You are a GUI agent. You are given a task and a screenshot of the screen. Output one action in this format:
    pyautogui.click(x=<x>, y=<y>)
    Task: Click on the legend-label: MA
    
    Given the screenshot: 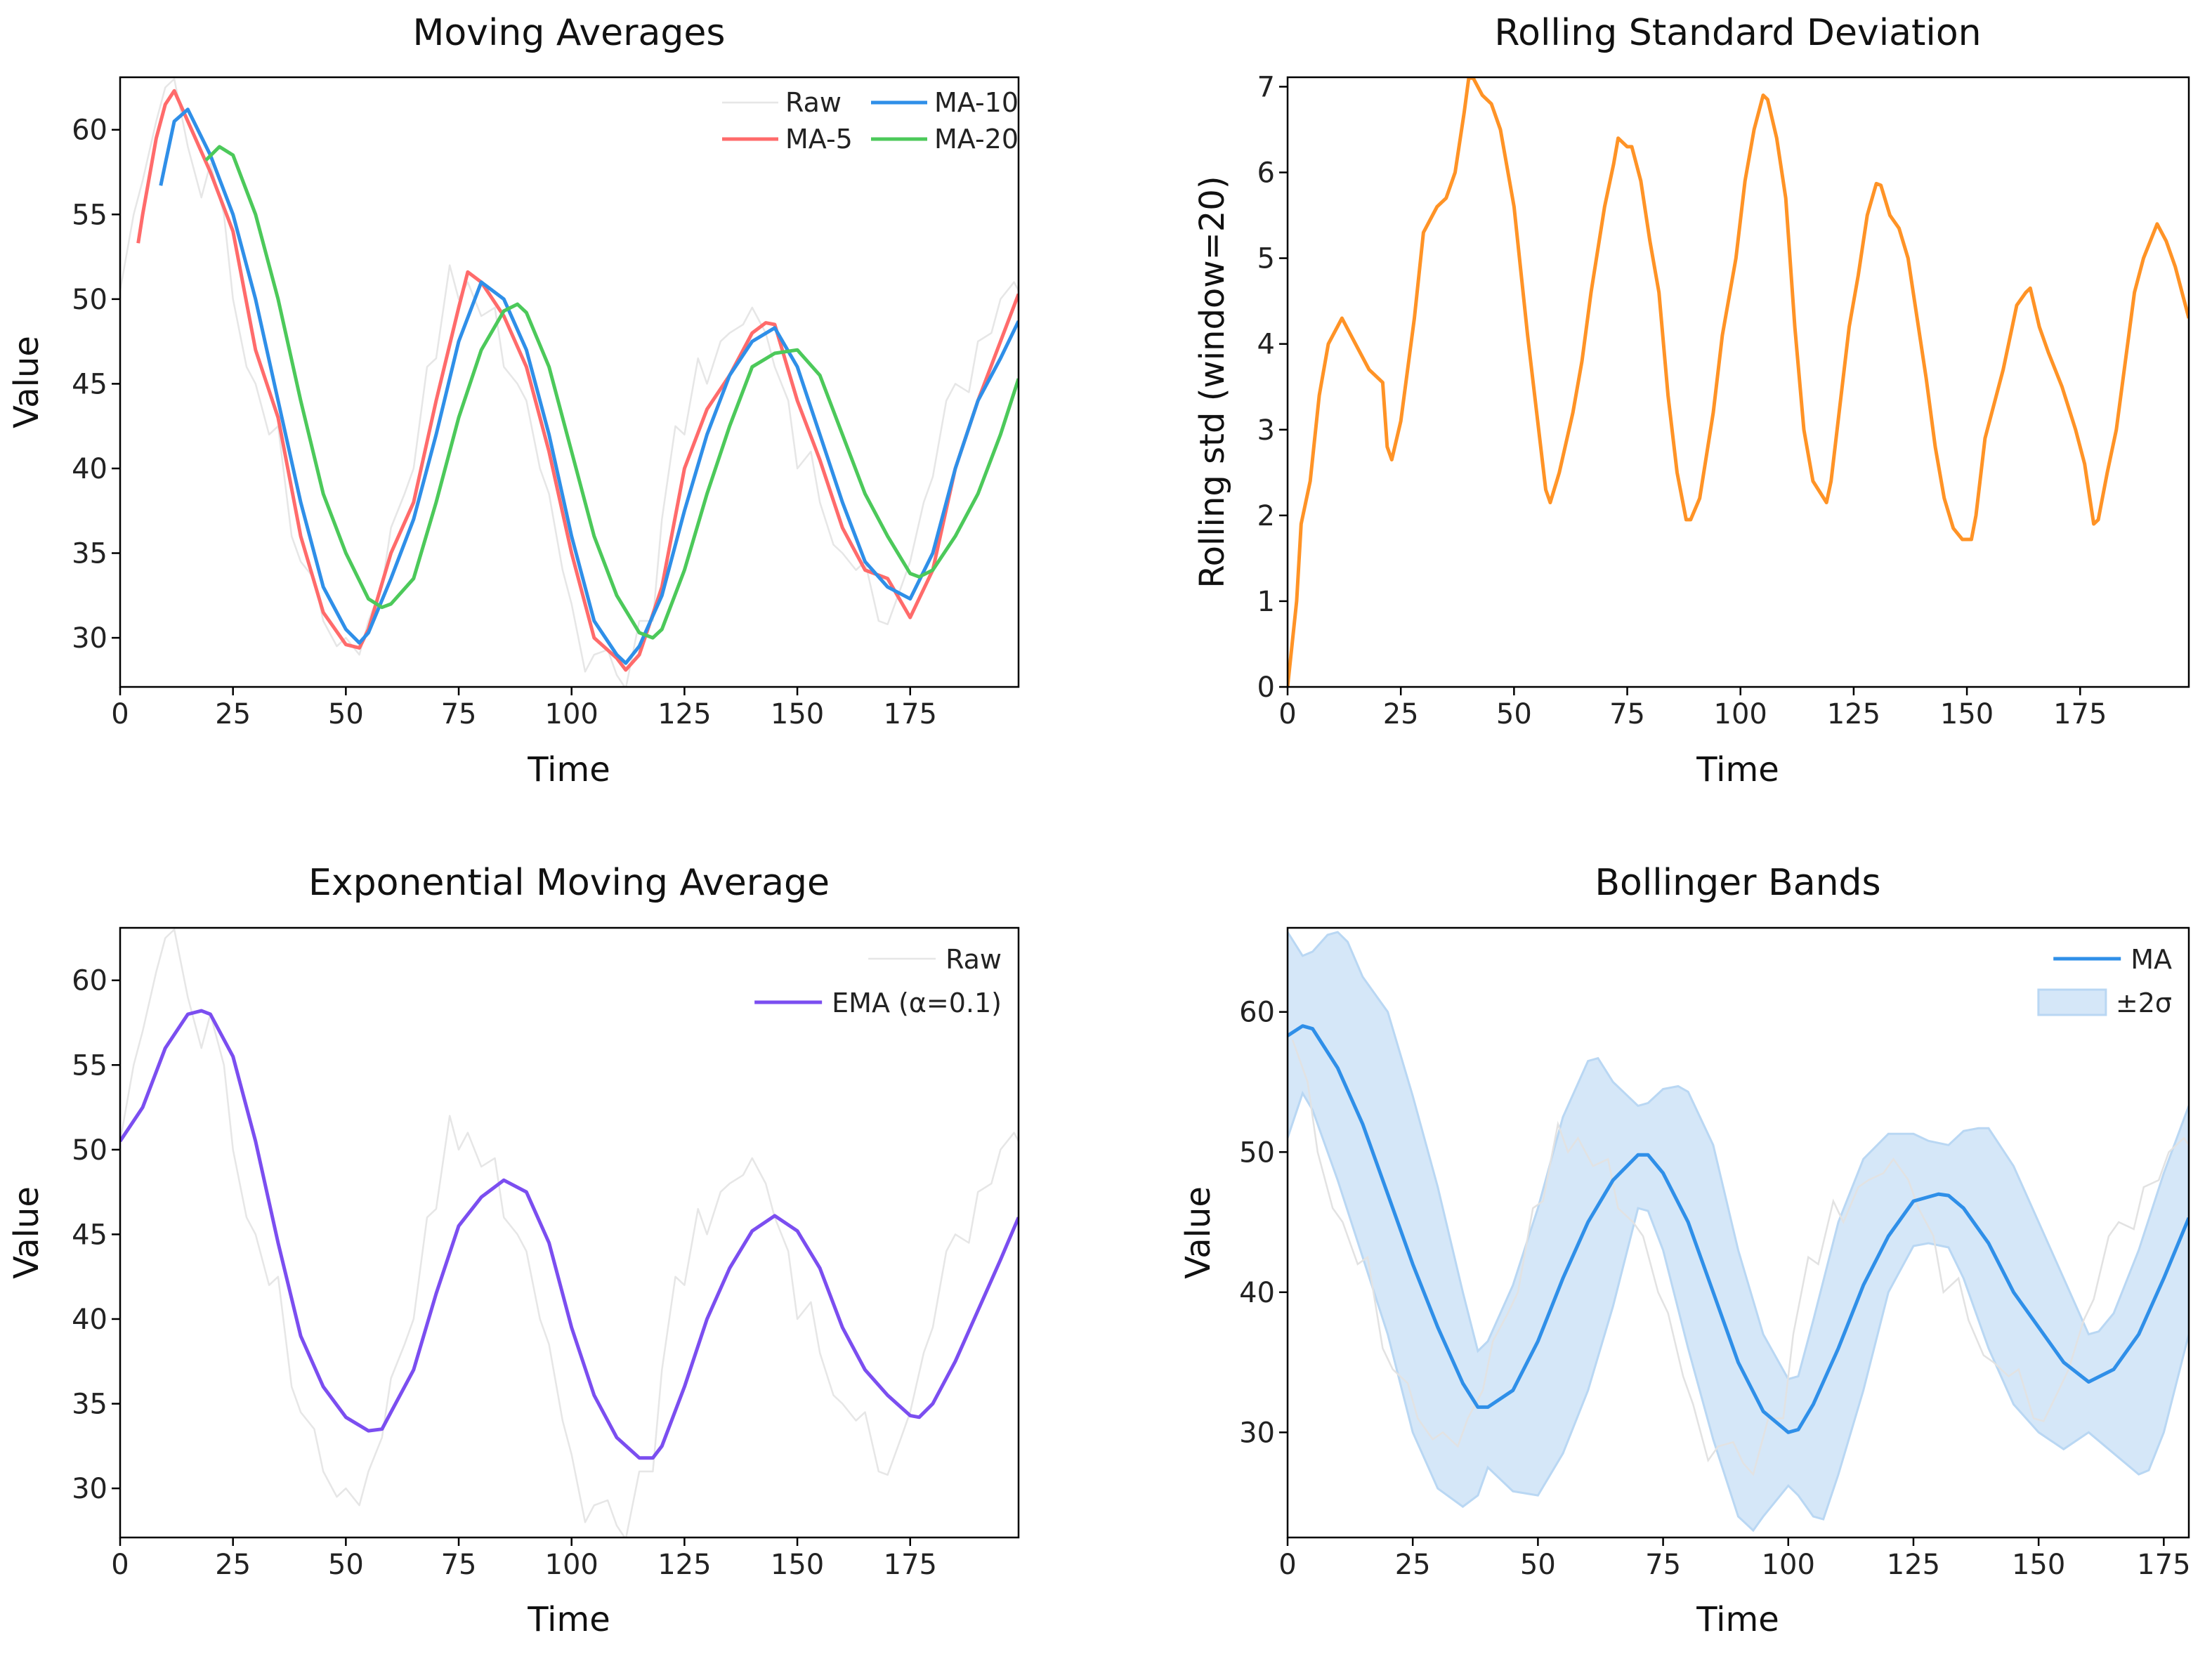 What is the action you would take?
    pyautogui.click(x=2151, y=959)
    